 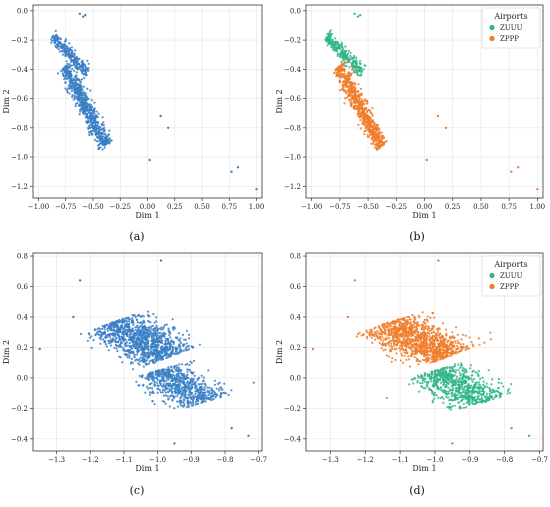 What do you see at coordinates (424, 215) in the screenshot?
I see `x-axis-label: Dim 1` at bounding box center [424, 215].